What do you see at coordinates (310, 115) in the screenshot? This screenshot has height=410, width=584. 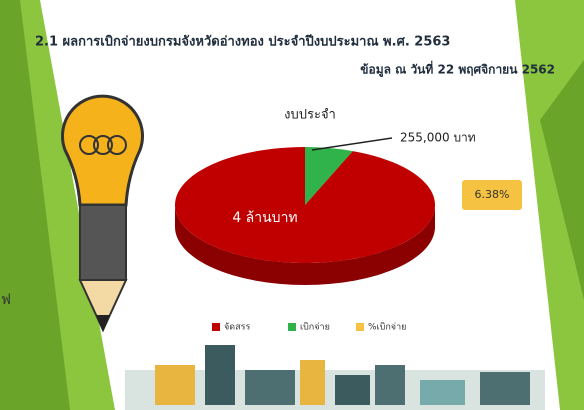 I see `pie-annotation: งบประจำ` at bounding box center [310, 115].